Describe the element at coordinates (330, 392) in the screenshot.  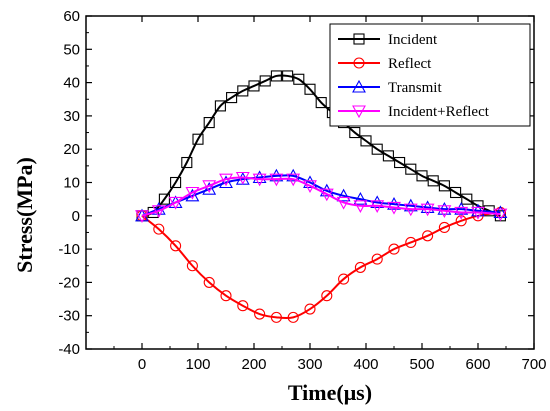
I see `x-axis-title: Time(μs)` at that location.